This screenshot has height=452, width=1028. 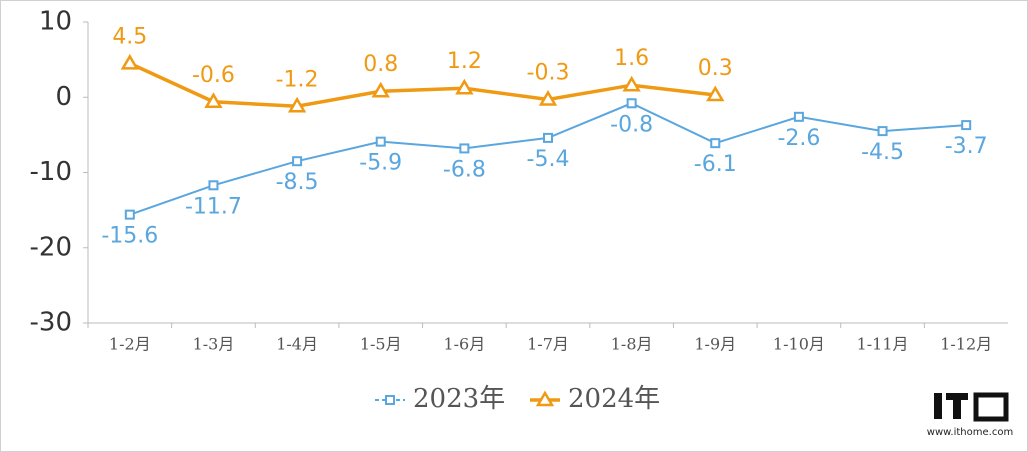 I want to click on watermark: www.ithome.com, so click(x=970, y=432).